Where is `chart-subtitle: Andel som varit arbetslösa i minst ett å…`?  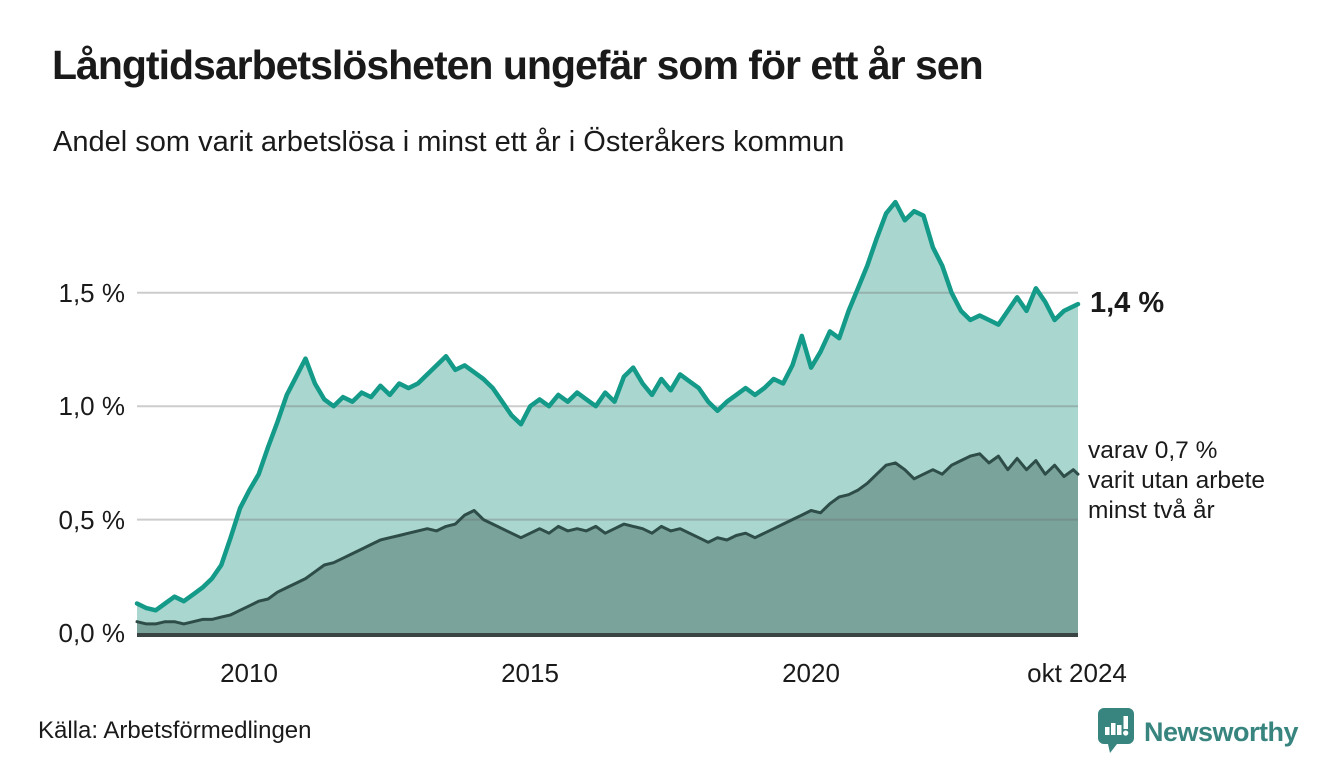
chart-subtitle: Andel som varit arbetslösa i minst ett å… is located at coordinates (449, 142).